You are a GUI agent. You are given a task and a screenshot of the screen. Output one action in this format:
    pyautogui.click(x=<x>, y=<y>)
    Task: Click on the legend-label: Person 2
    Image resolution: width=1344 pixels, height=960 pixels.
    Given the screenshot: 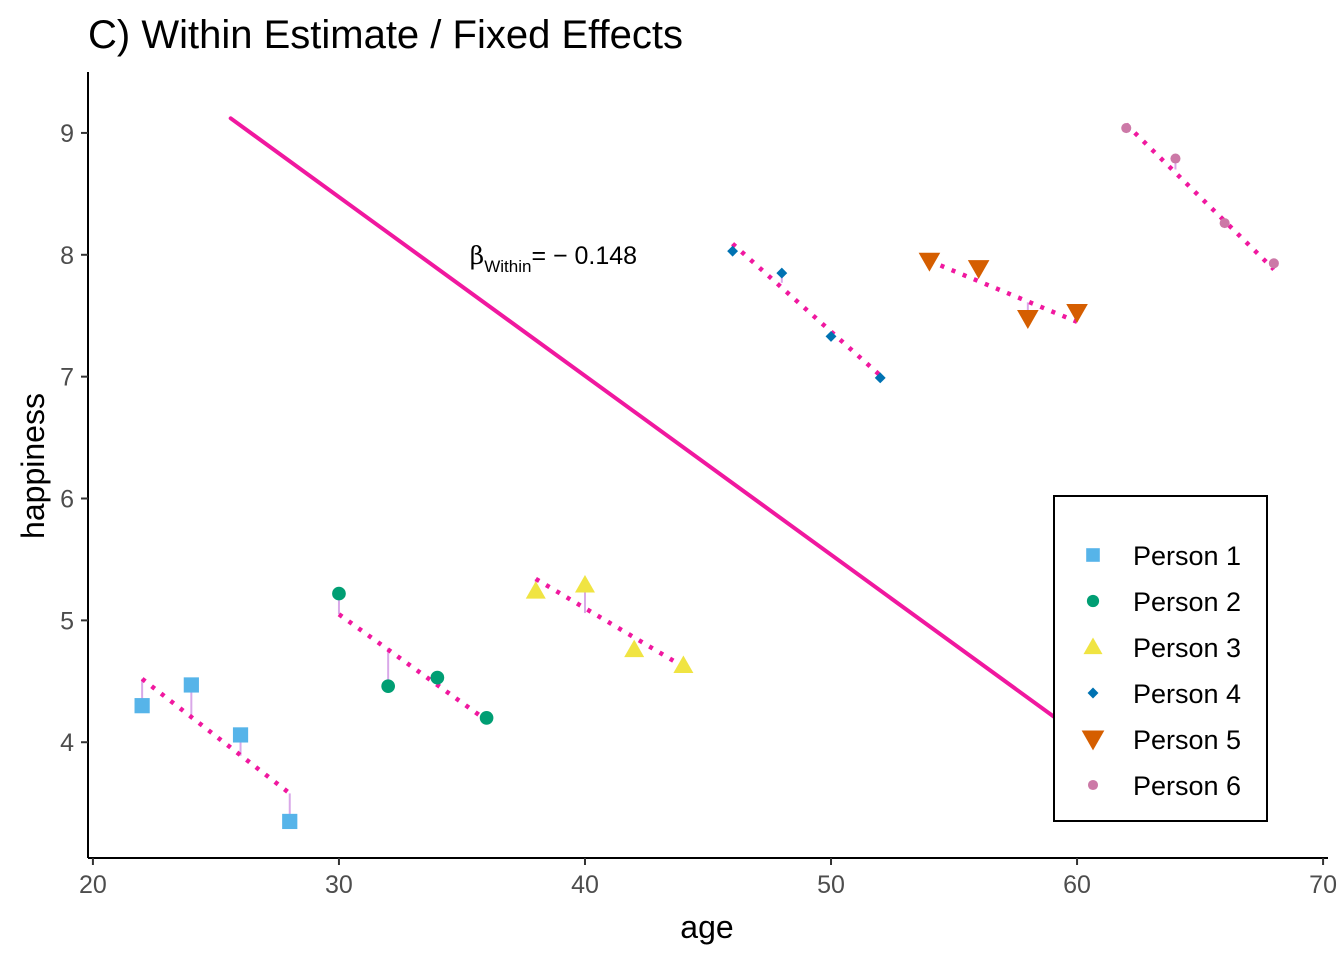 What is the action you would take?
    pyautogui.click(x=1187, y=602)
    